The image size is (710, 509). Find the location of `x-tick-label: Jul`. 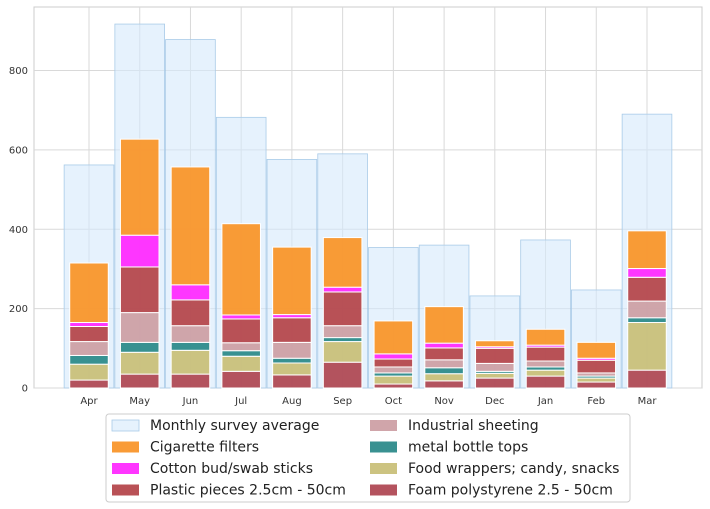

x-tick-label: Jul is located at coordinates (240, 401).